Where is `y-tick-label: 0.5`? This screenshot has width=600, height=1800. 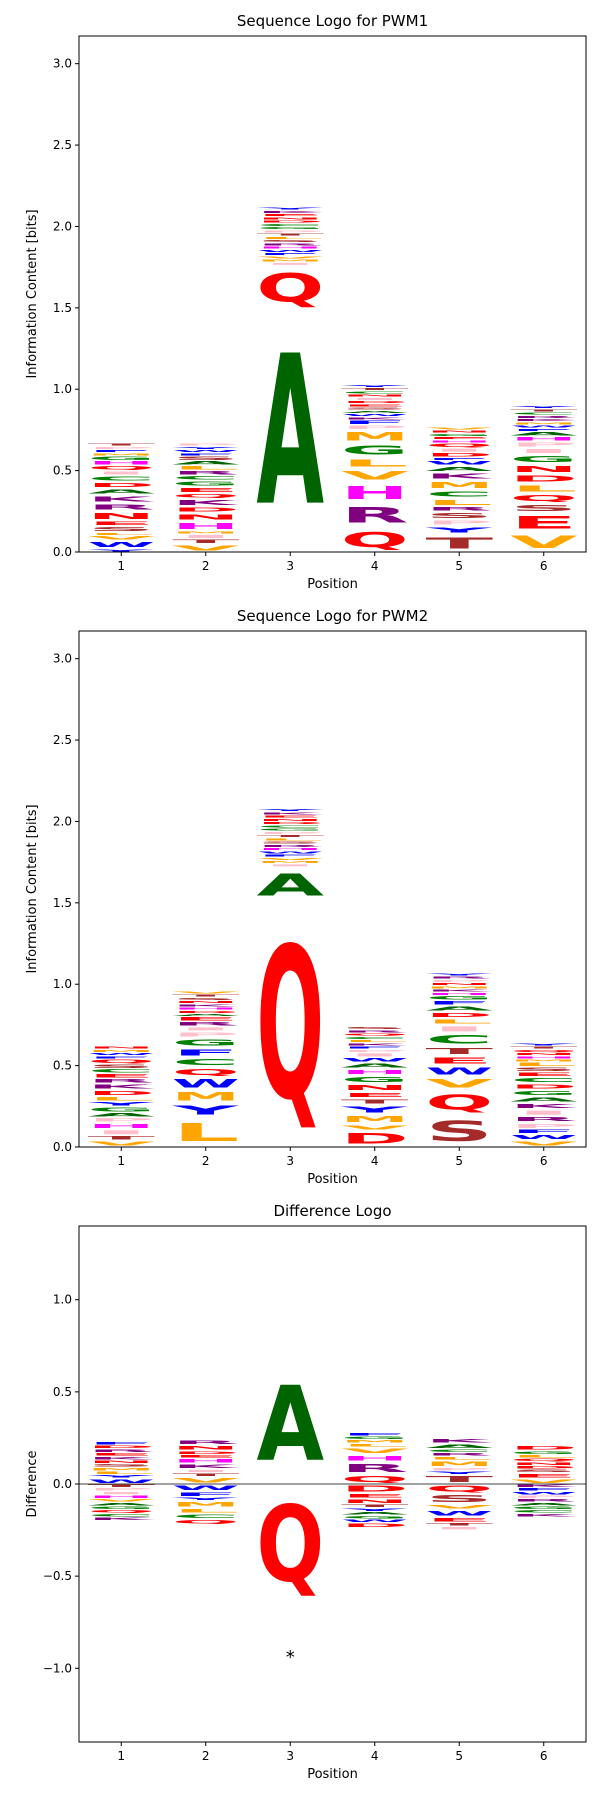 y-tick-label: 0.5 is located at coordinates (62, 1392).